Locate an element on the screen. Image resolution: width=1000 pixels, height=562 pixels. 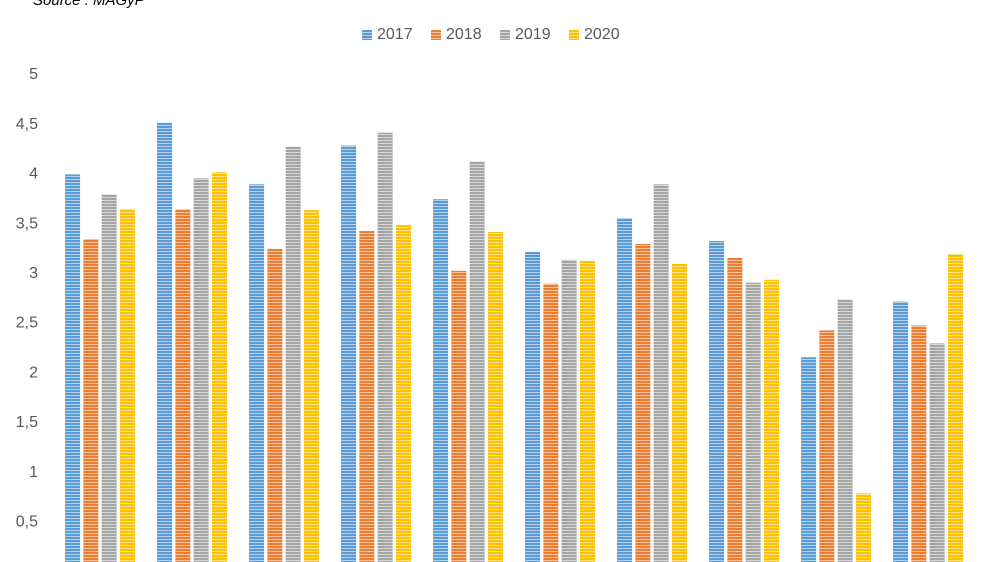
legend-label: 2019 is located at coordinates (533, 34).